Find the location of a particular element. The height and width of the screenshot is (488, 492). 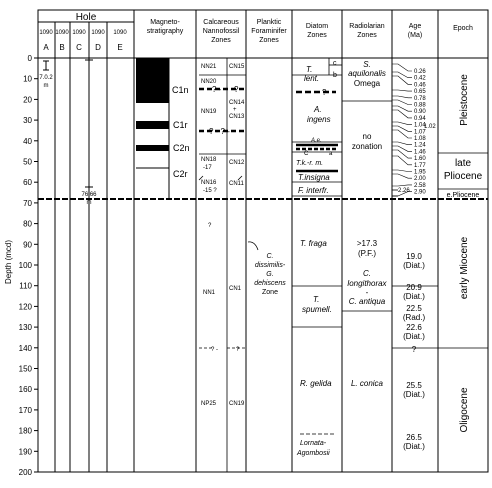

age-225-src: (Rad.) is located at coordinates (414, 317).